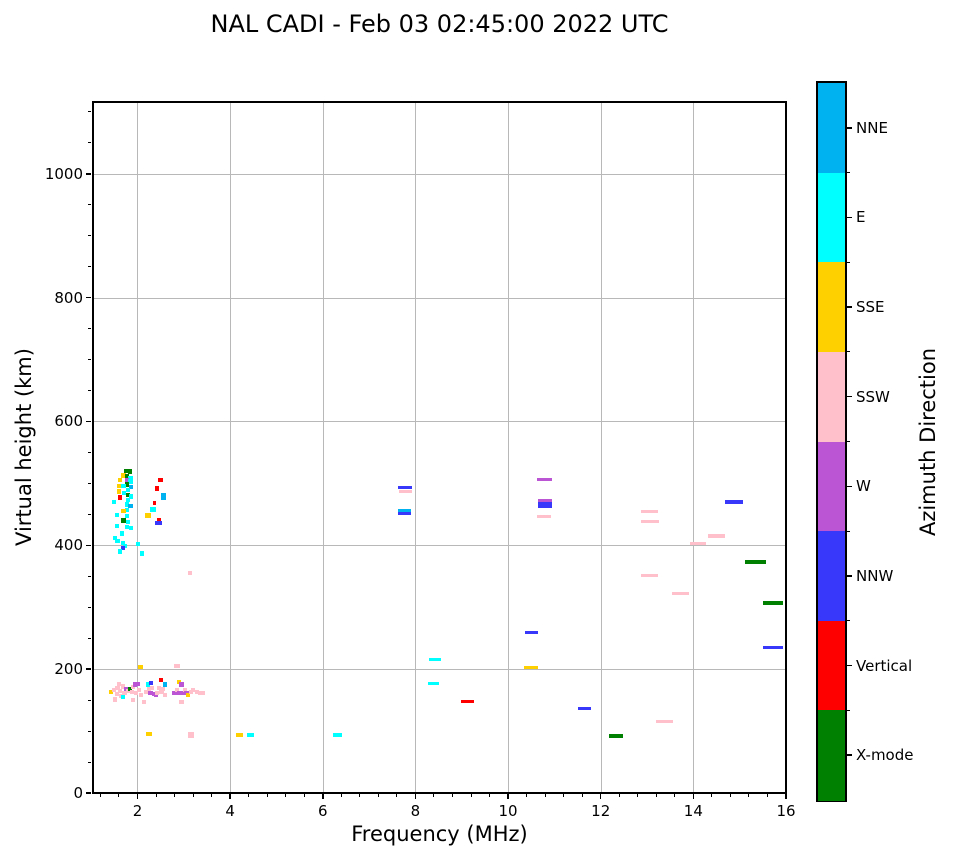 This screenshot has height=857, width=958. Describe the element at coordinates (137, 811) in the screenshot. I see `x-tick-label: 2` at that location.